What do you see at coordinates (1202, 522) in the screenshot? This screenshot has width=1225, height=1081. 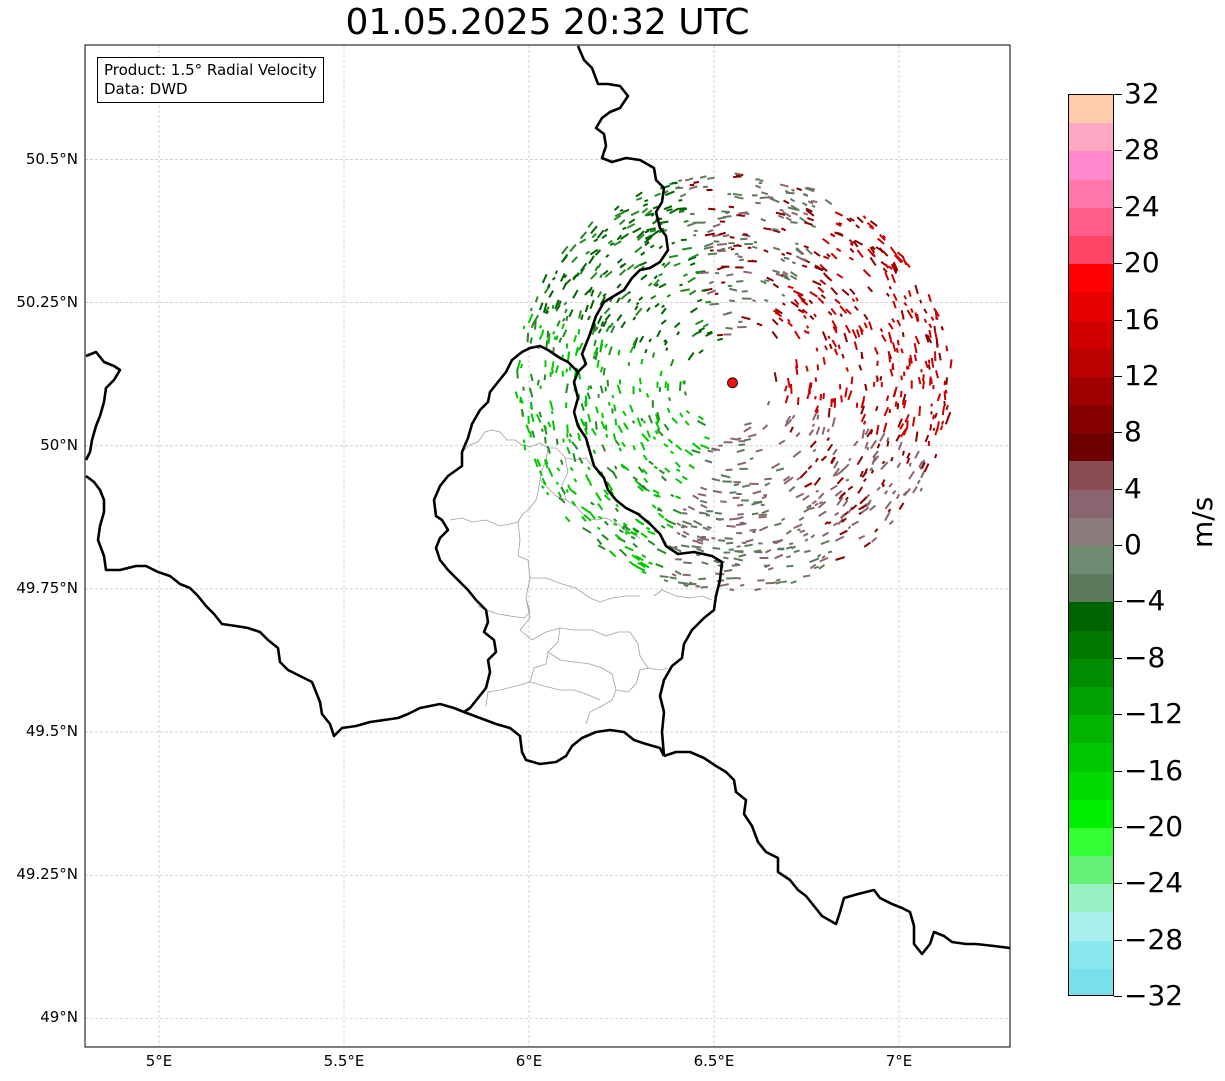 I see `colorbar-unit-label: m/s` at bounding box center [1202, 522].